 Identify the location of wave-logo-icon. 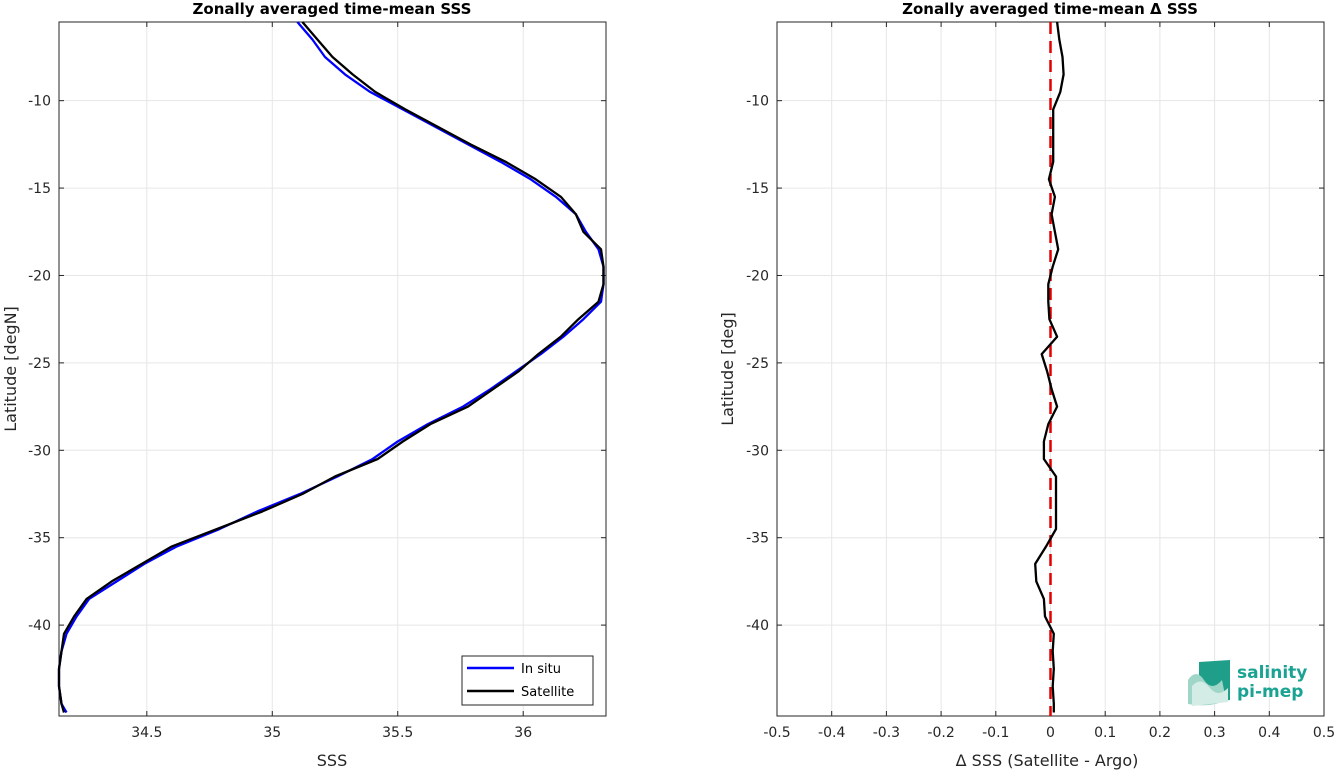
(1209, 683).